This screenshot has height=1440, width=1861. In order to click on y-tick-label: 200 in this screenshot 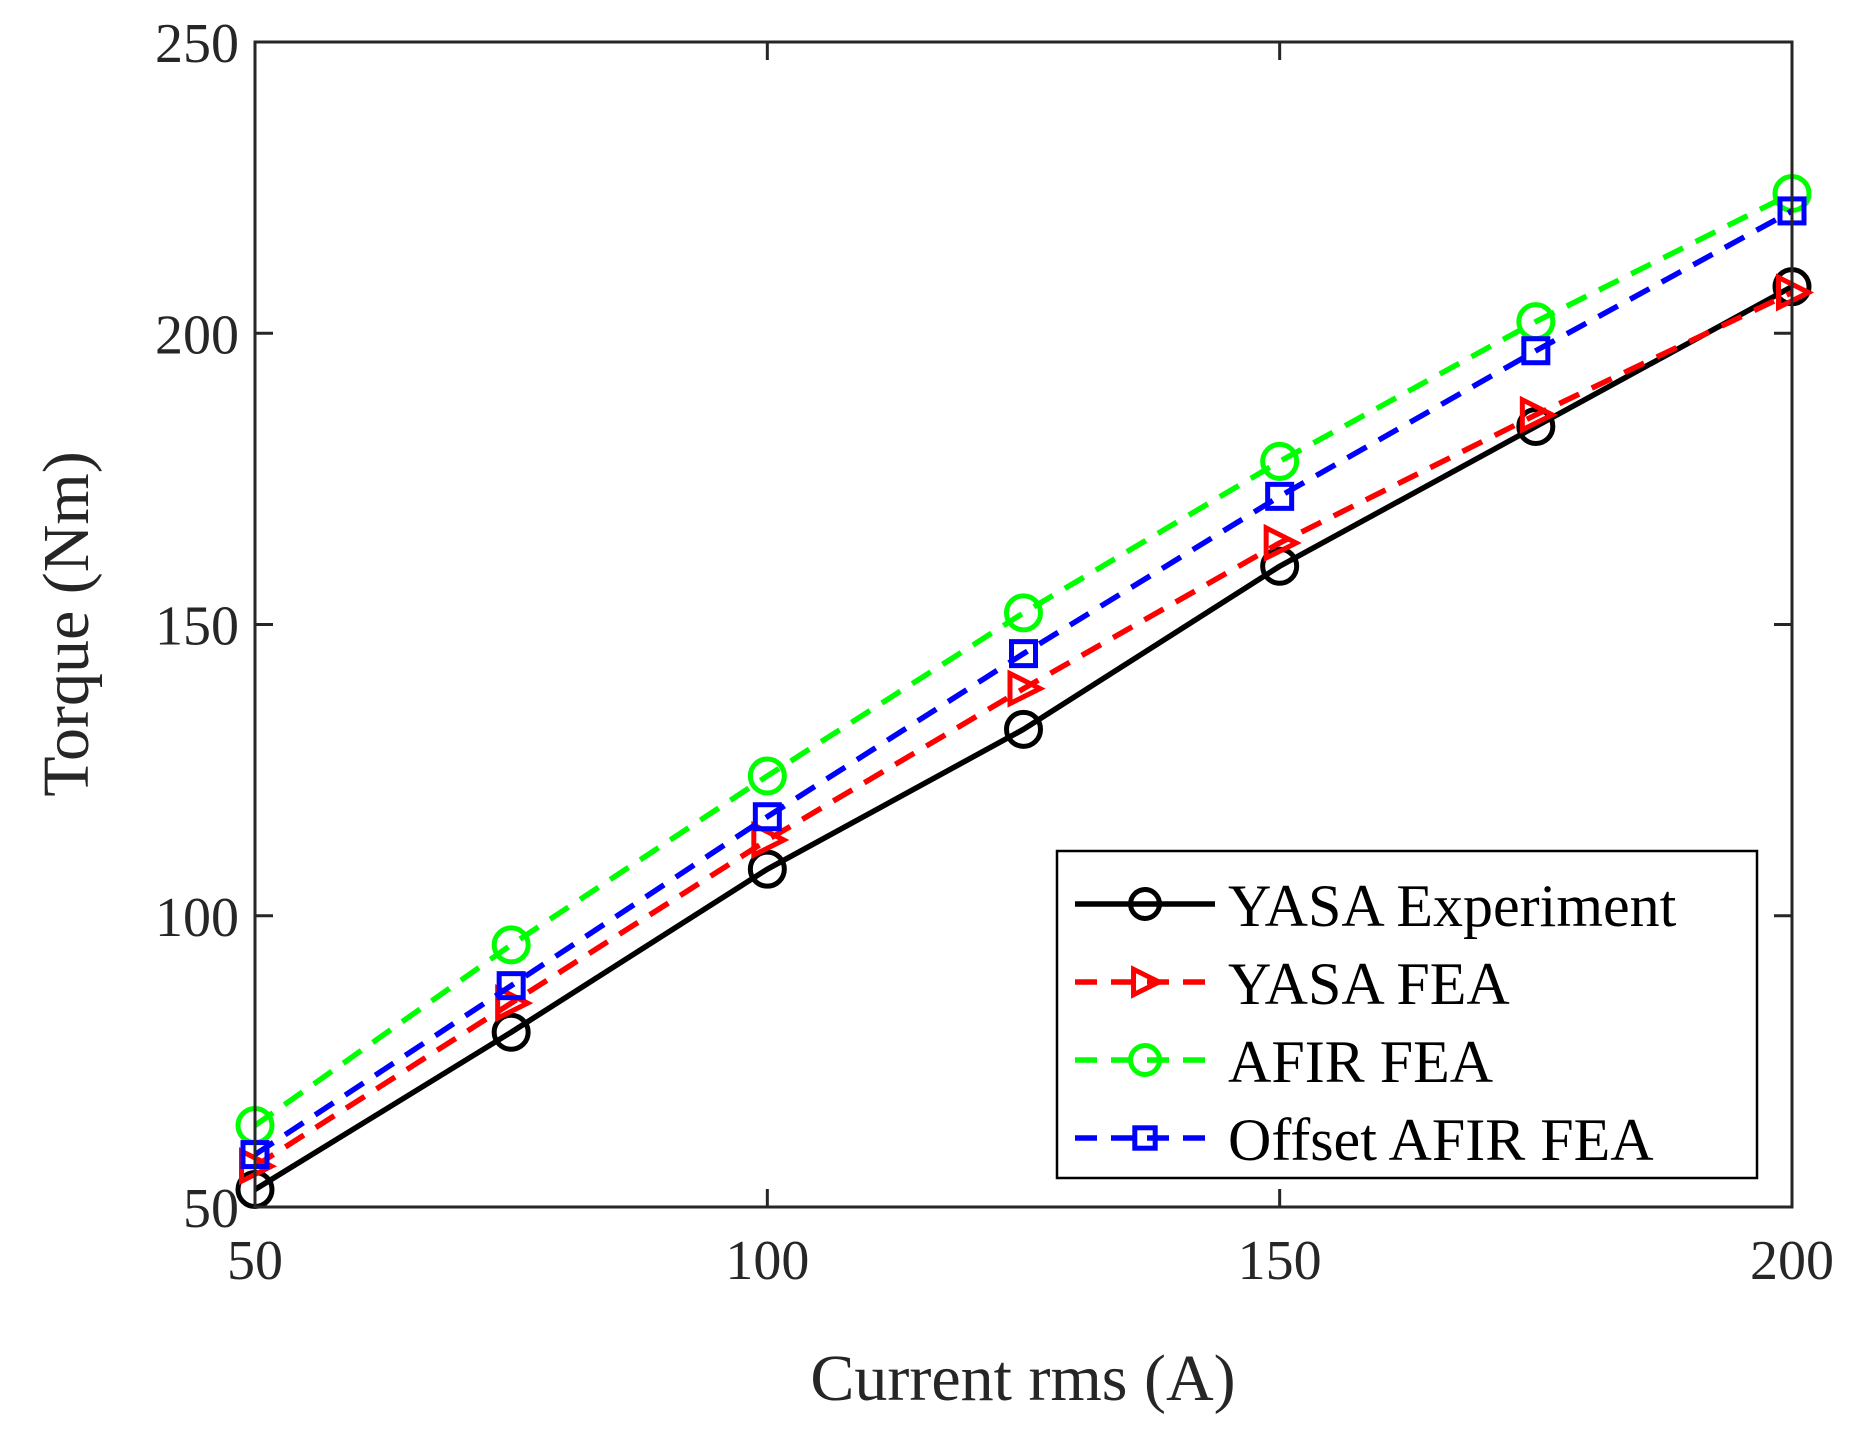, I will do `click(197, 335)`.